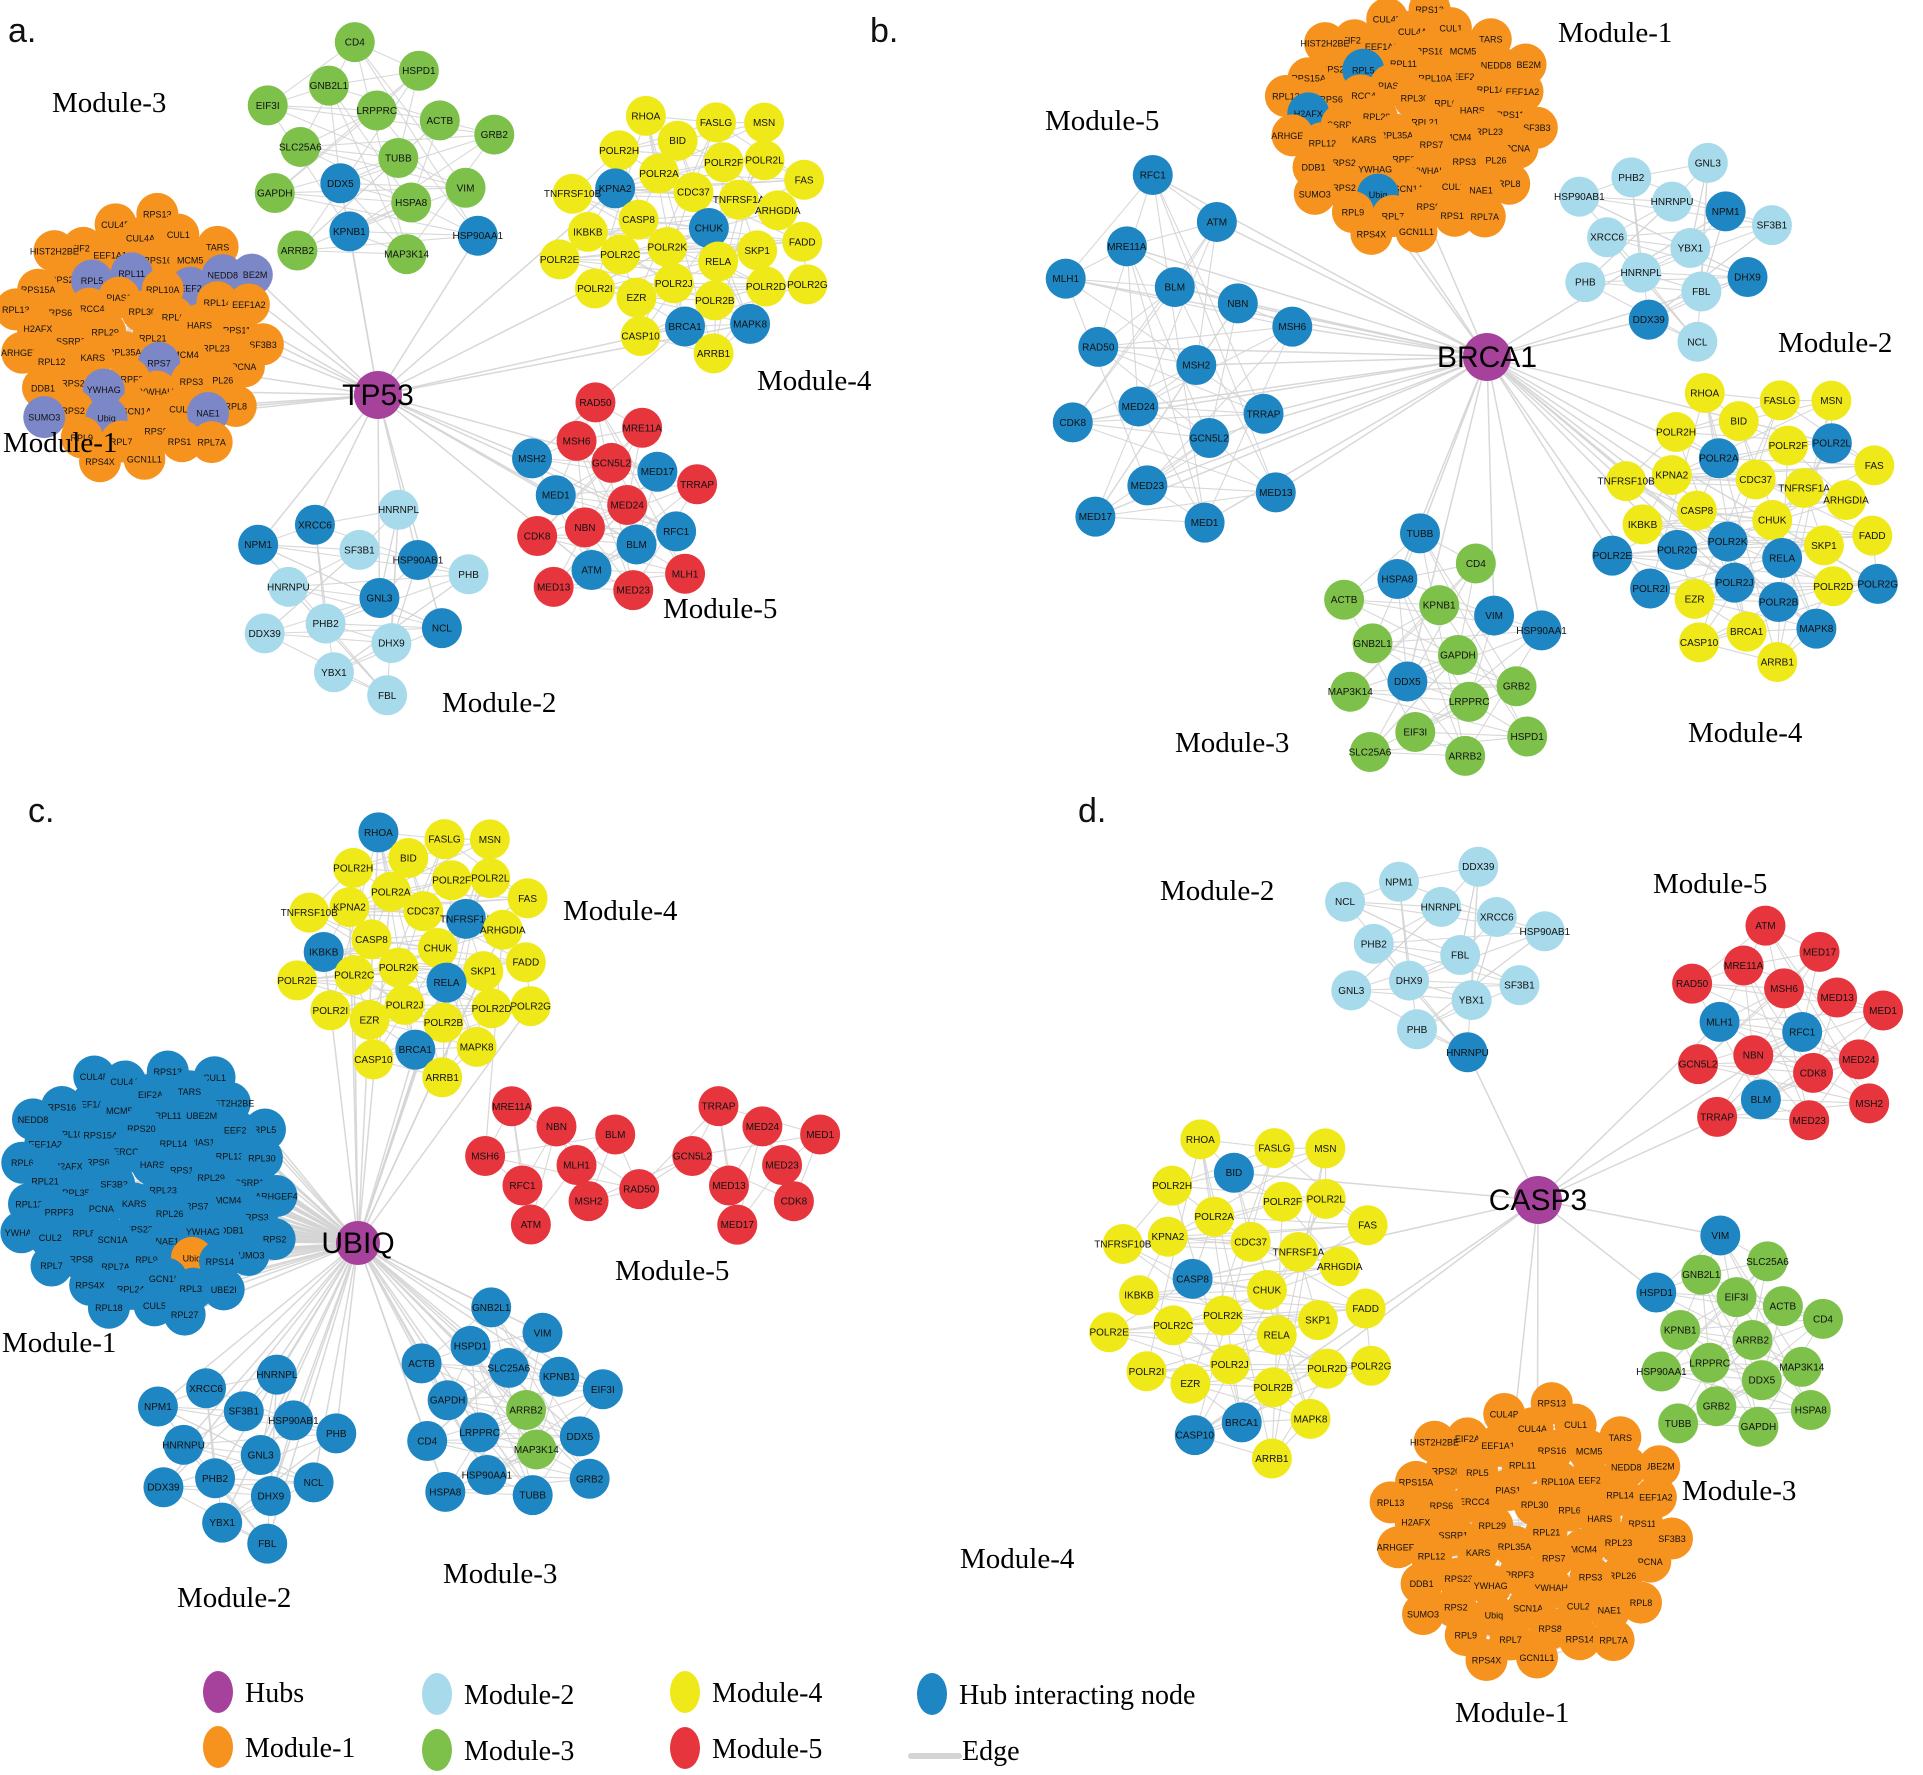  What do you see at coordinates (1422, 1614) in the screenshot?
I see `node-SUMO3` at bounding box center [1422, 1614].